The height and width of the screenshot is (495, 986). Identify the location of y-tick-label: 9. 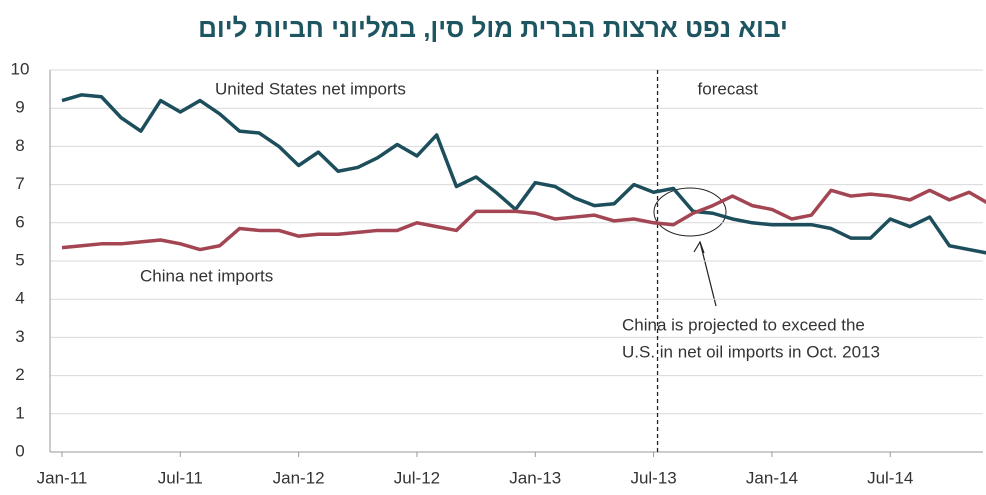
(19, 107).